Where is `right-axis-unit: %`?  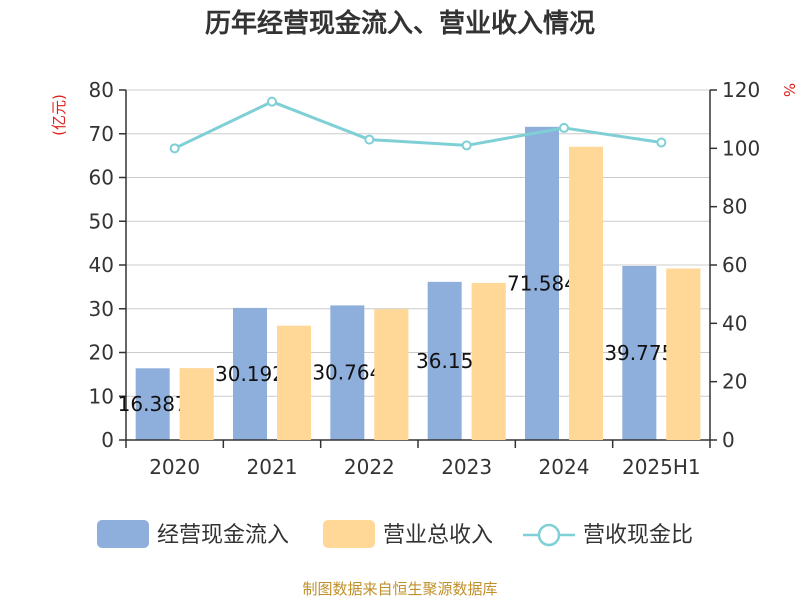
right-axis-unit: % is located at coordinates (789, 90).